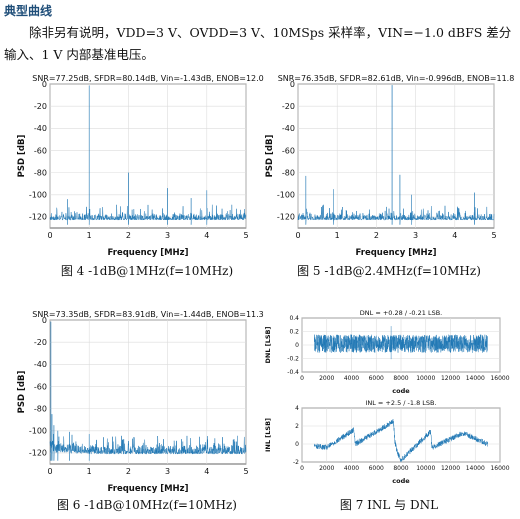 The image size is (520, 519). What do you see at coordinates (389, 505) in the screenshot?
I see `caption-fig7: 图 7 INL 与 DNL` at bounding box center [389, 505].